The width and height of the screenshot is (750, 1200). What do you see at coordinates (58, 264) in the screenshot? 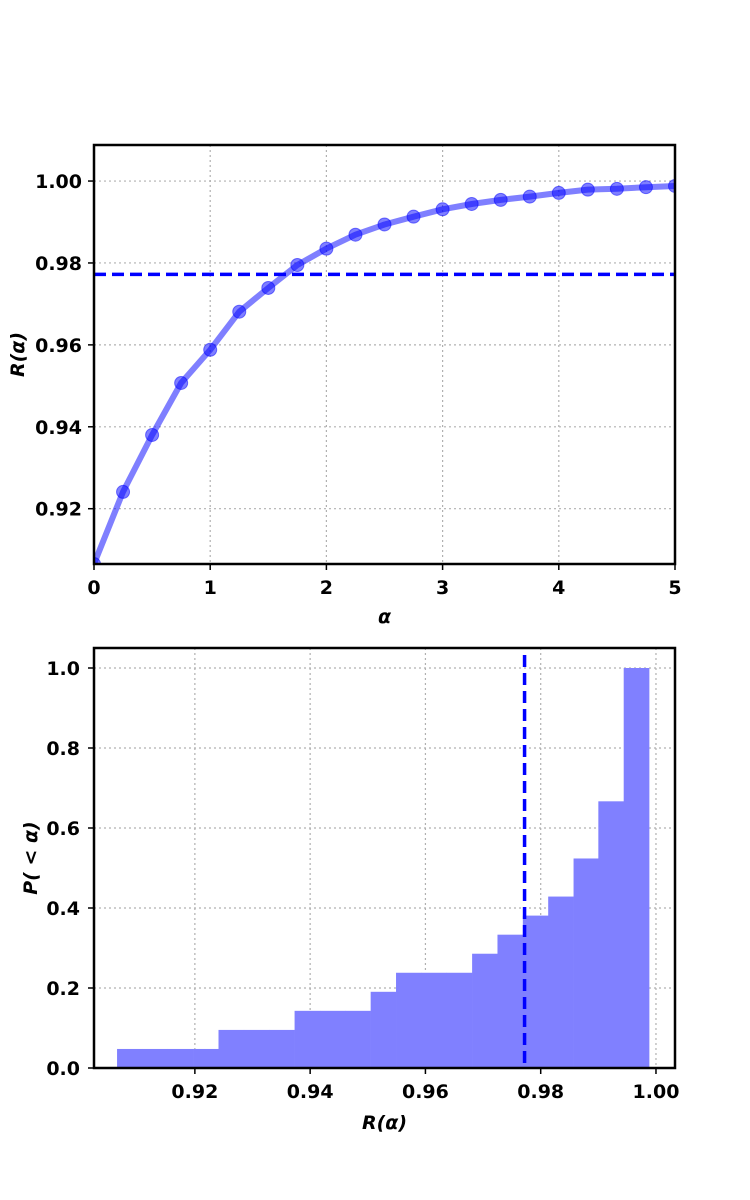
I see `y-tick-label: 0.98` at bounding box center [58, 264].